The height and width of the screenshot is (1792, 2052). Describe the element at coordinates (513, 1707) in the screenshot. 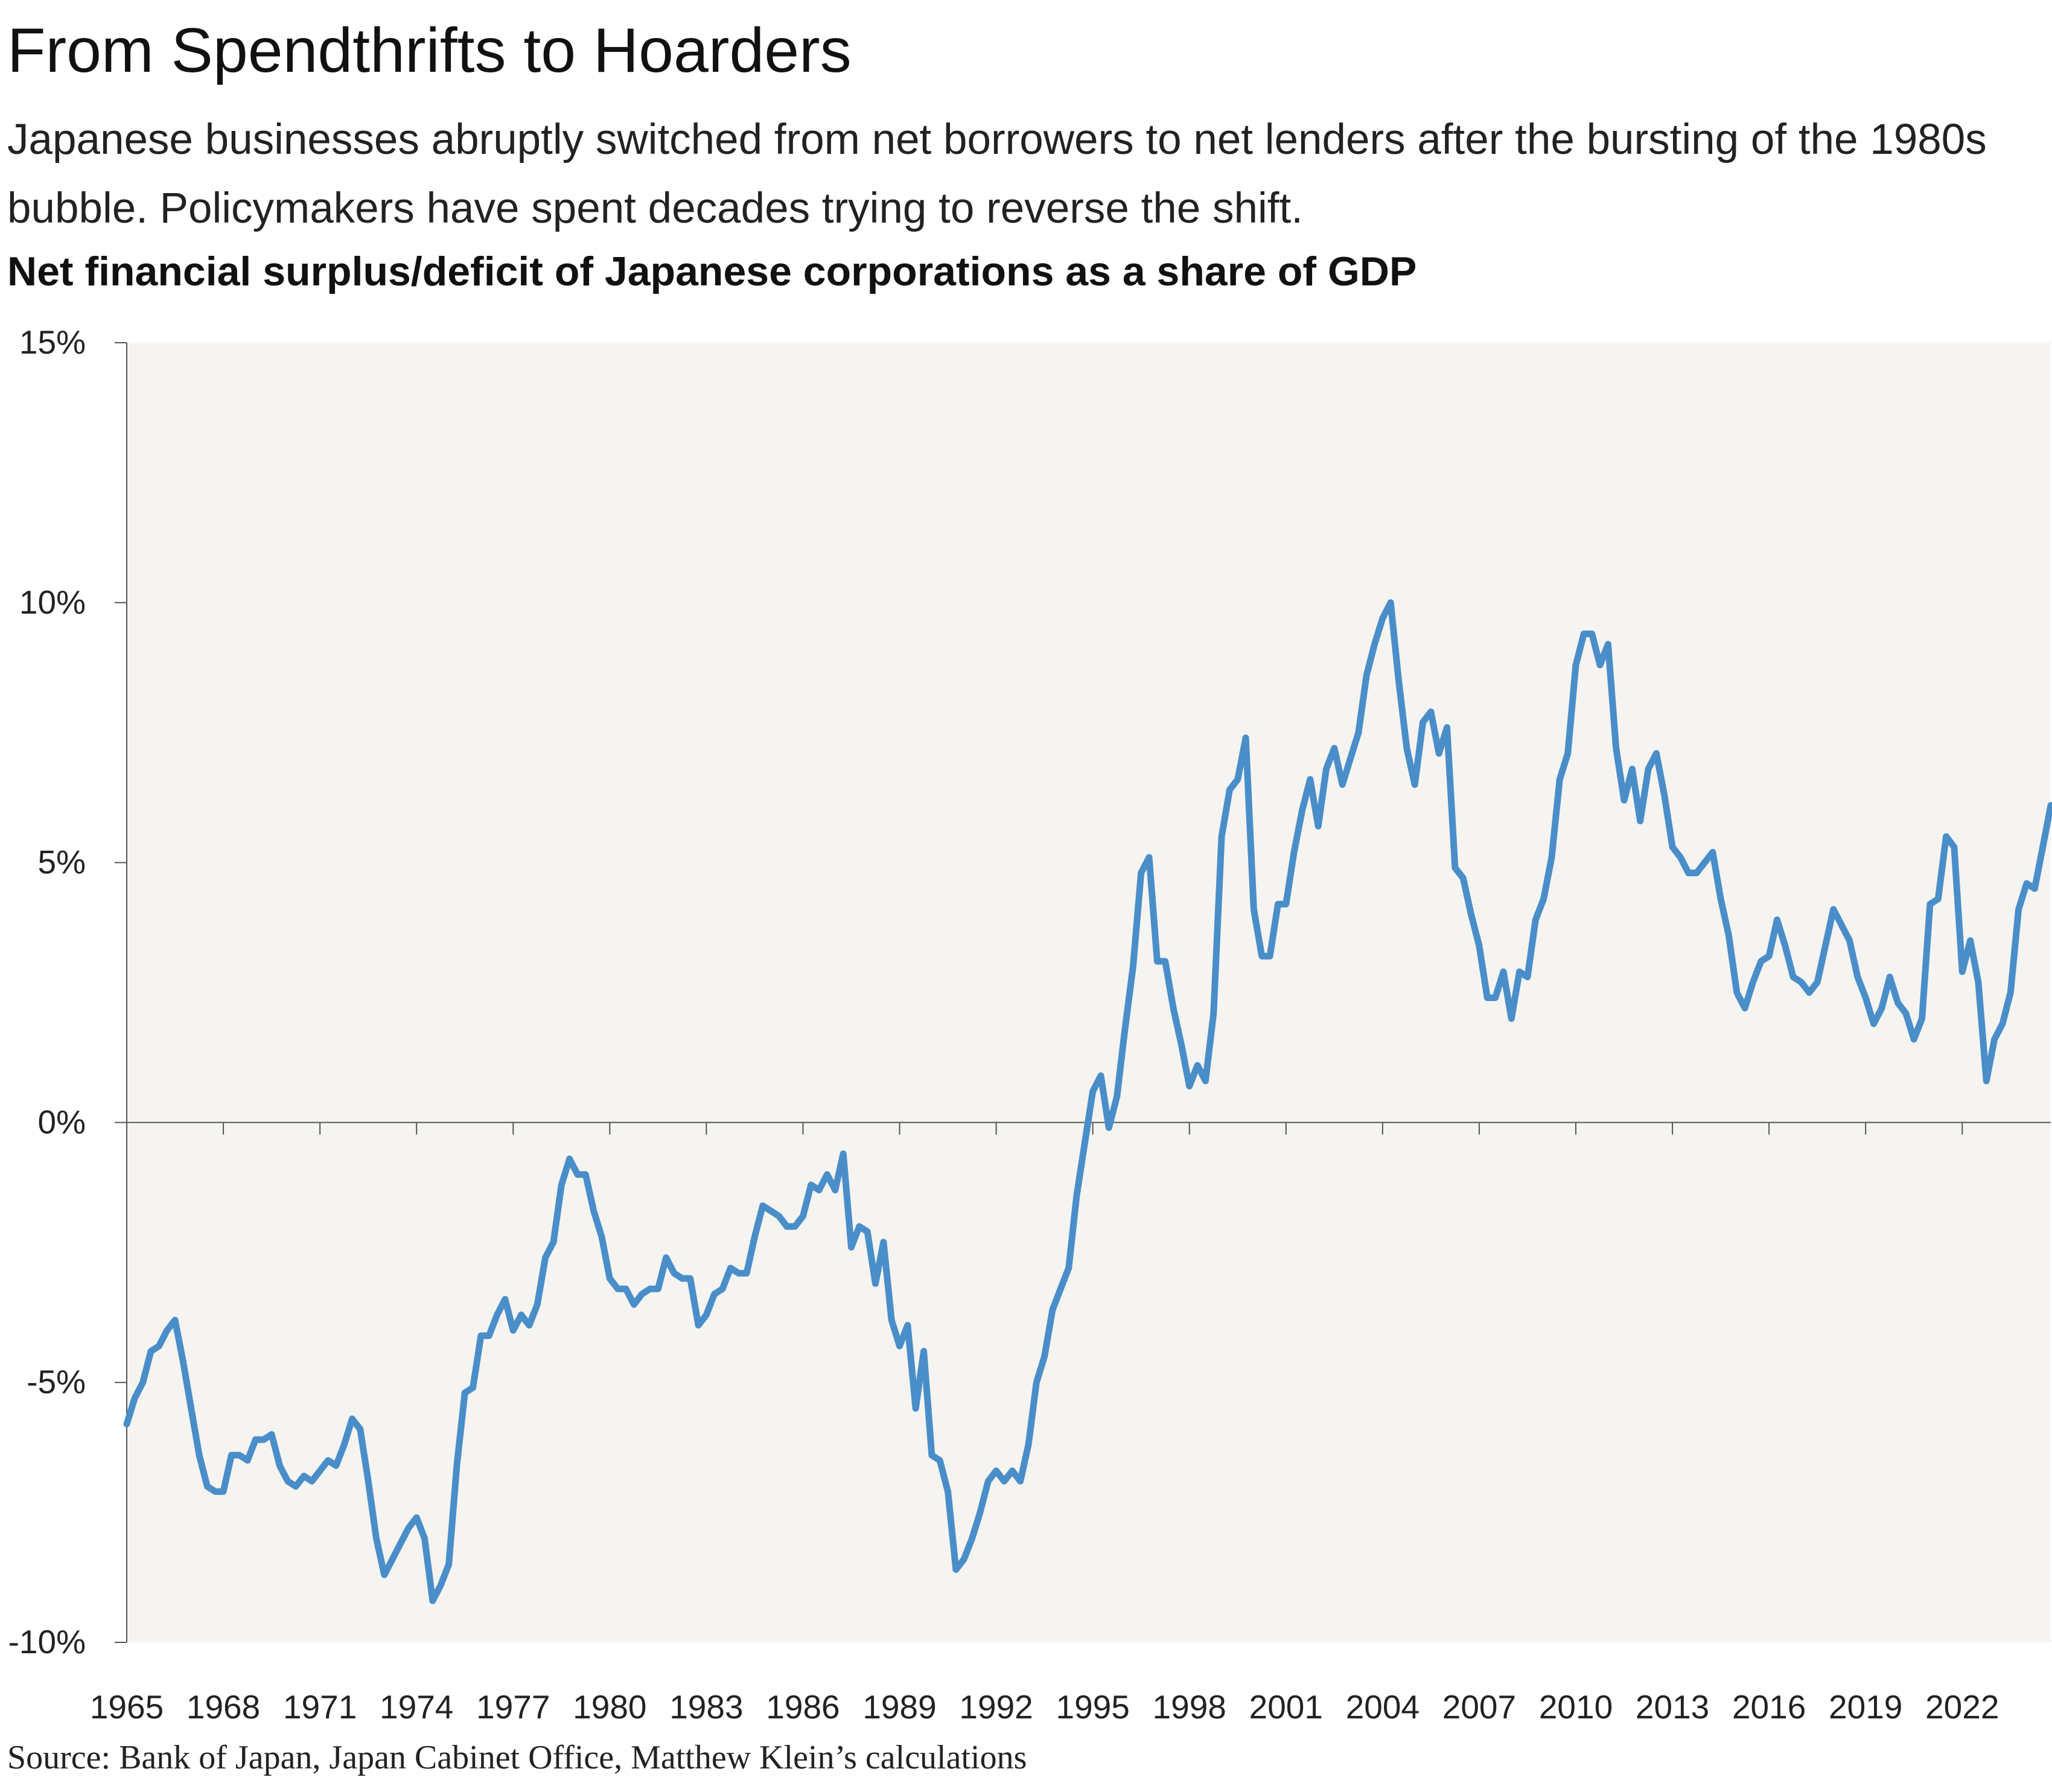

I see `x-tick-label: 1977` at that location.